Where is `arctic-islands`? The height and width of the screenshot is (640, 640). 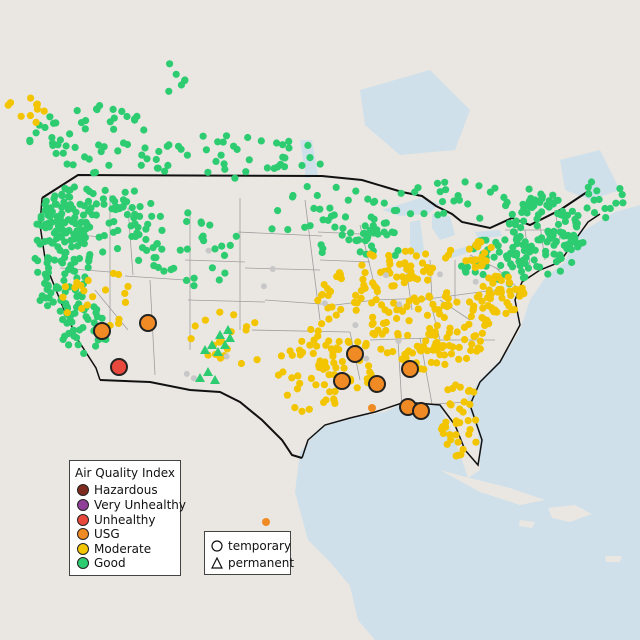
arctic-islands is located at coordinates (360, 35).